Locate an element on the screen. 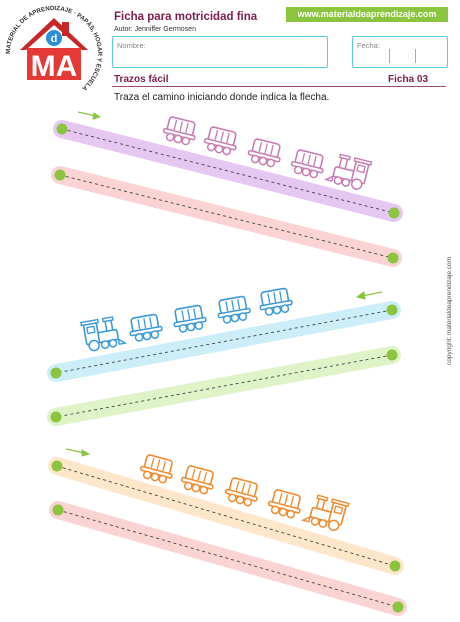 The image size is (460, 622). logo-small-circle is located at coordinates (54, 38).